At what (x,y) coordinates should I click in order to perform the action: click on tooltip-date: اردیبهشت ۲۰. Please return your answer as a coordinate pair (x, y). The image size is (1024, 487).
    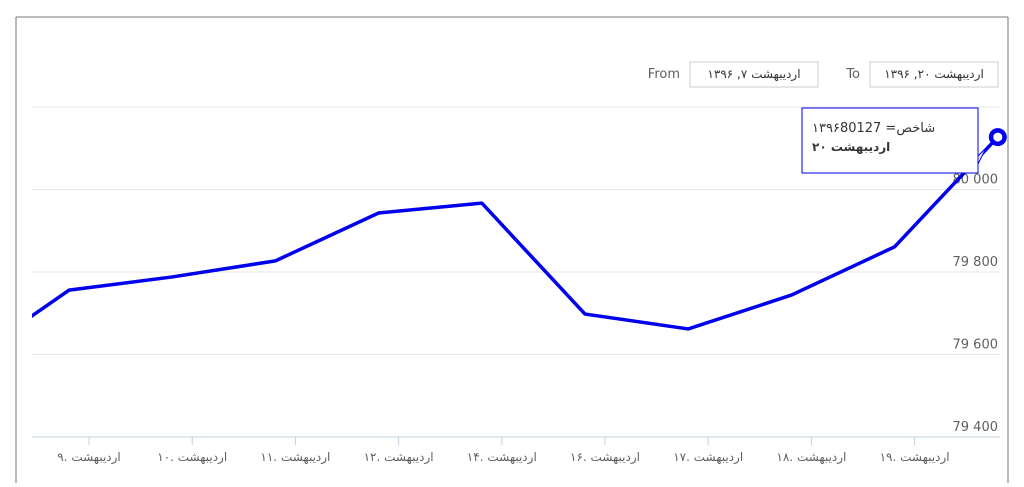
    Looking at the image, I should click on (851, 147).